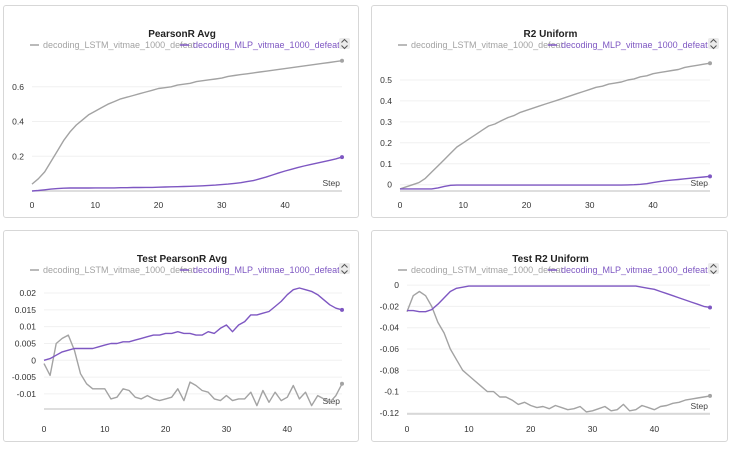 The height and width of the screenshot is (449, 733). I want to click on y-tick-label: 0.6, so click(18, 87).